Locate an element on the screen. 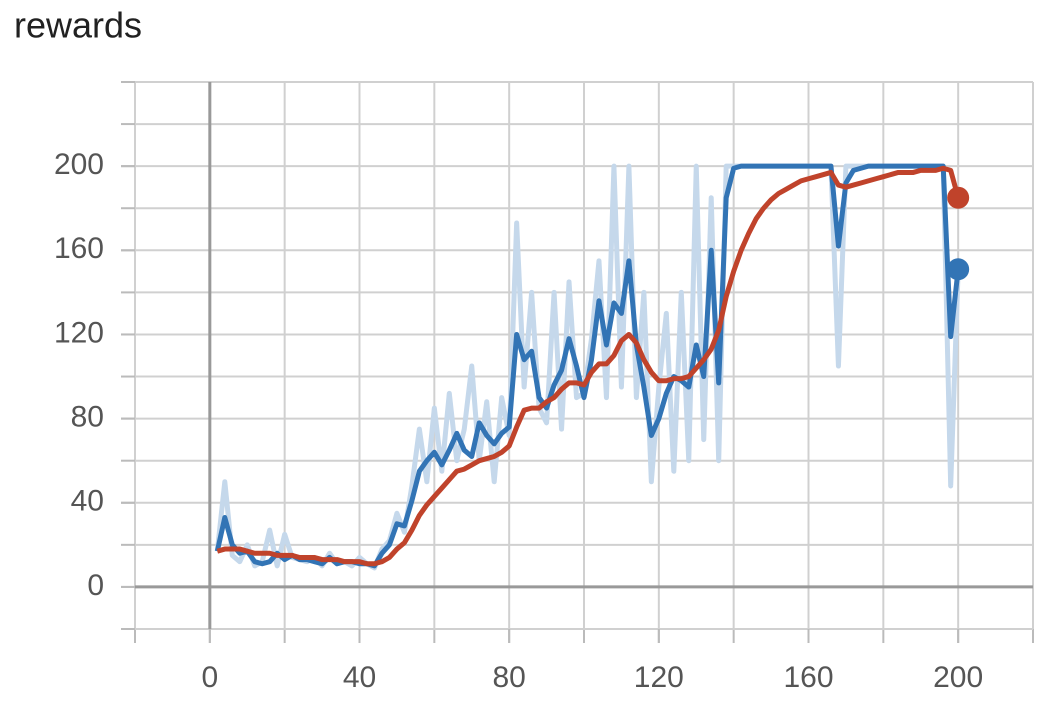  chart-title: rewards is located at coordinates (78, 25).